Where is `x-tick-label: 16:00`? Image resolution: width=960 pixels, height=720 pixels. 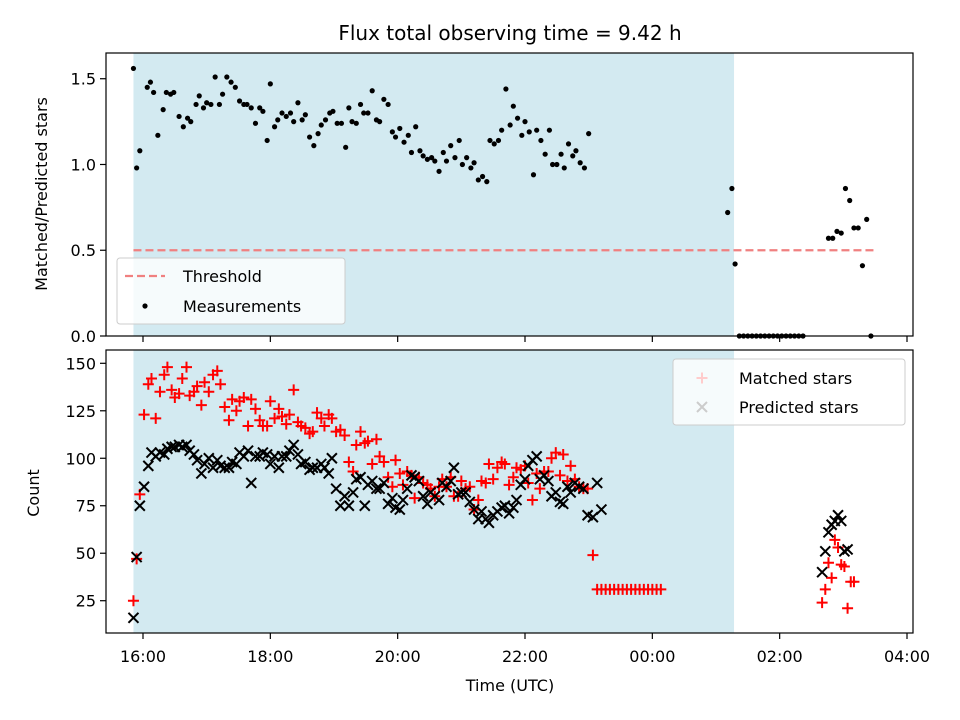
x-tick-label: 16:00 is located at coordinates (143, 656).